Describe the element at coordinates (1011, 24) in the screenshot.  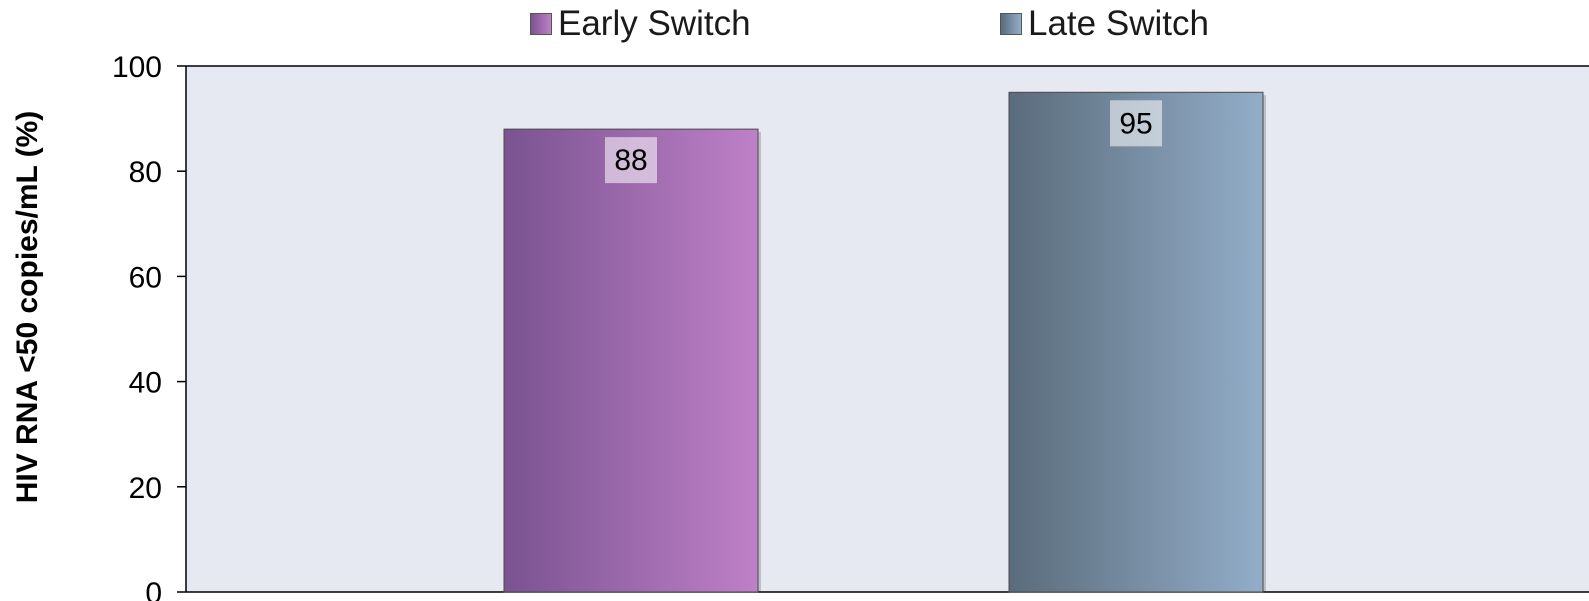
I see `legend-swatch-late-switch` at that location.